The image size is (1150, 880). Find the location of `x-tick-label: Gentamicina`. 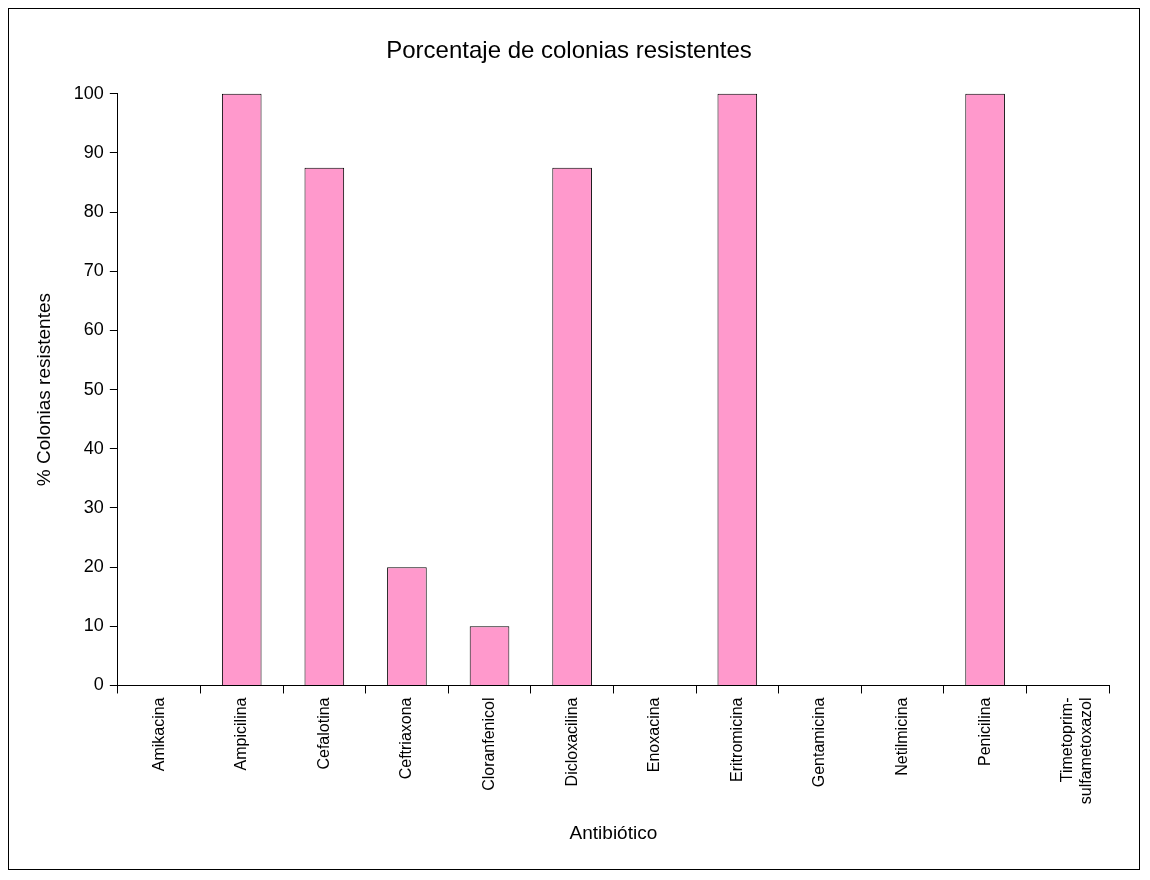

x-tick-label: Gentamicina is located at coordinates (819, 742).